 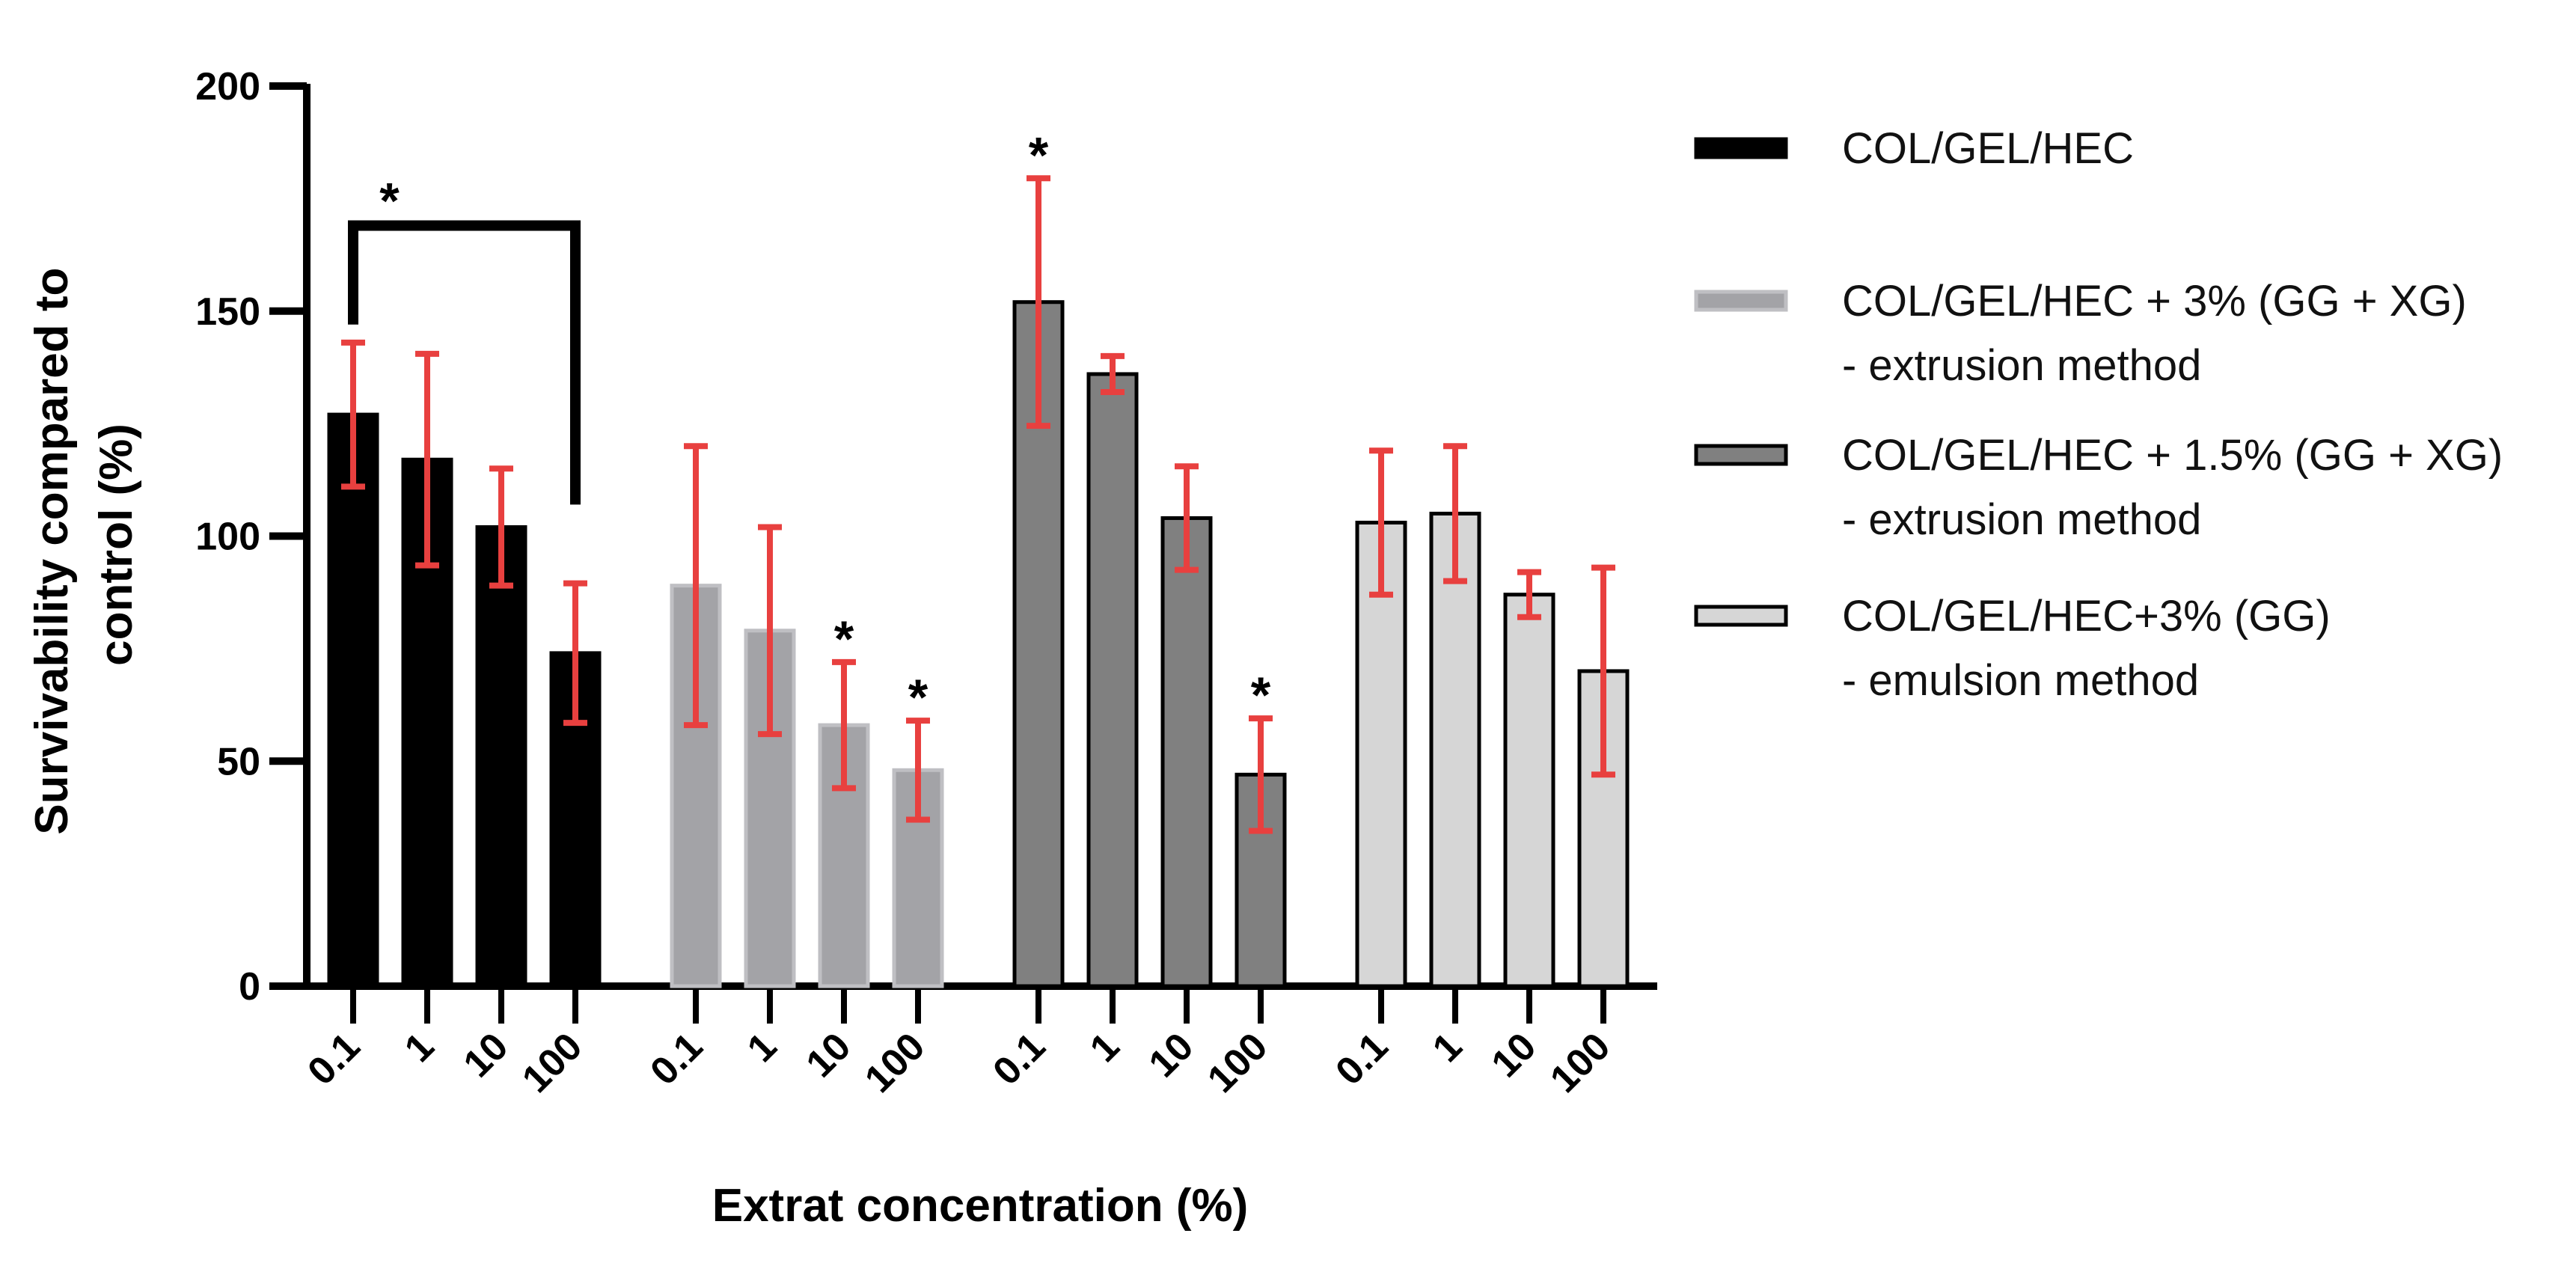 I want to click on y-tick-label: 200, so click(x=227, y=87).